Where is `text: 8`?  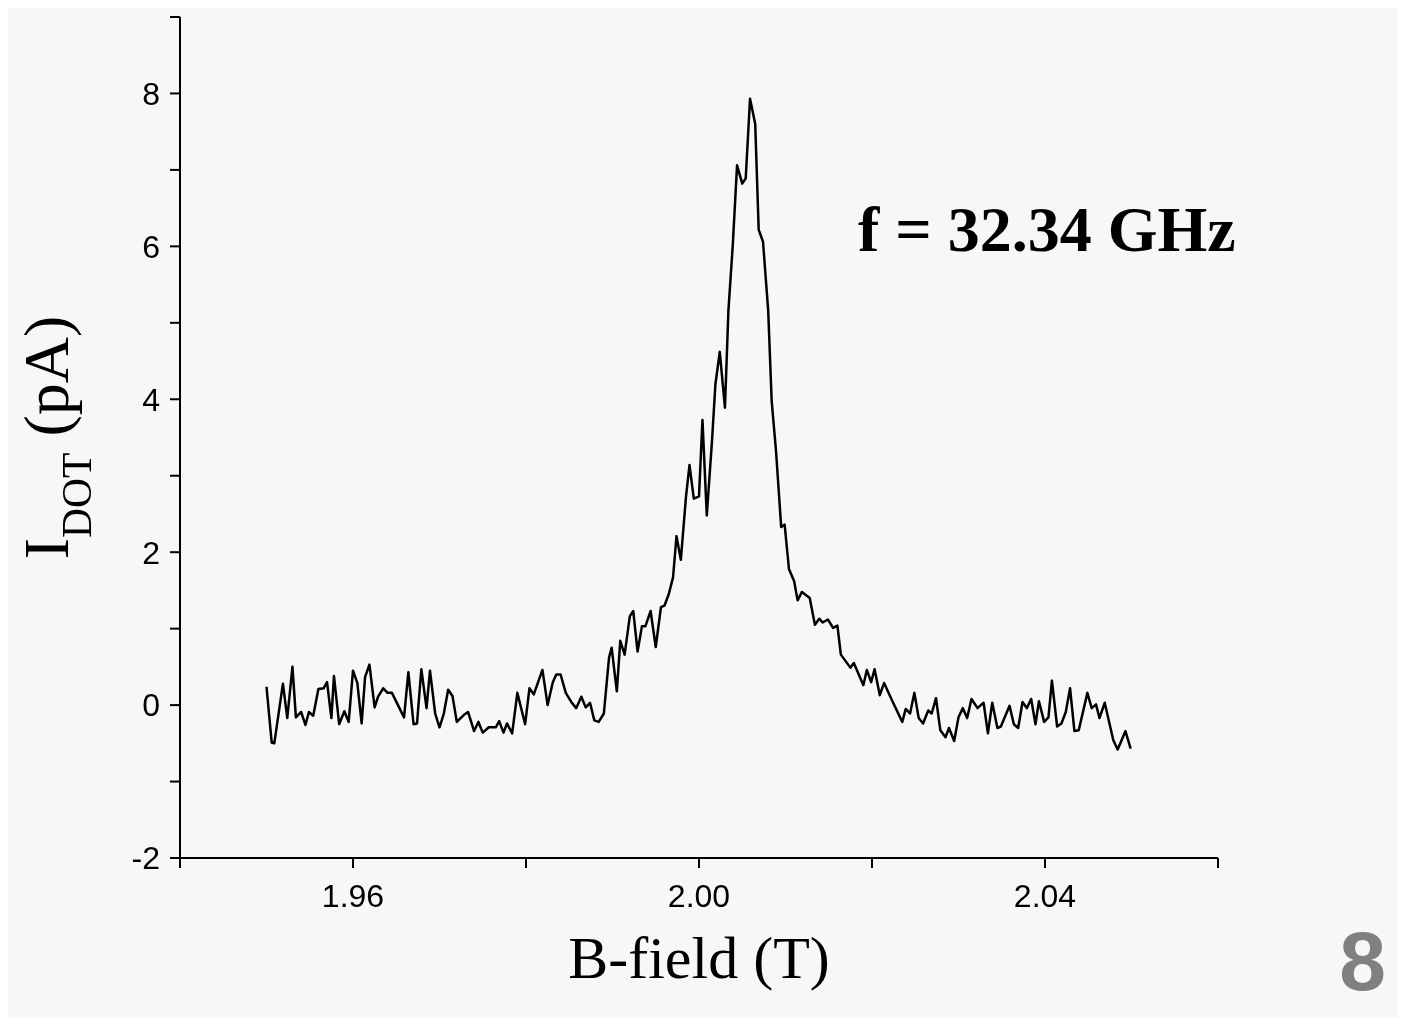
text: 8 is located at coordinates (1362, 961).